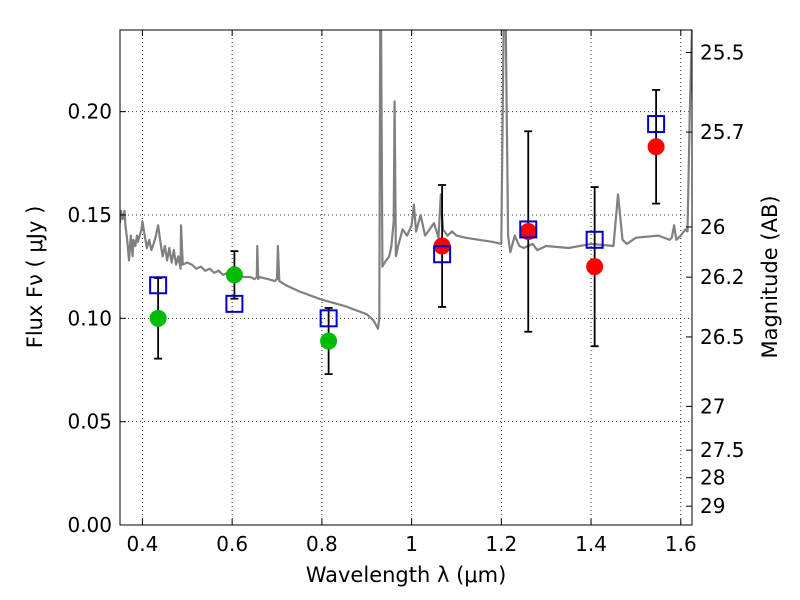 This screenshot has height=600, width=800. I want to click on y2-tick-label: 27, so click(712, 406).